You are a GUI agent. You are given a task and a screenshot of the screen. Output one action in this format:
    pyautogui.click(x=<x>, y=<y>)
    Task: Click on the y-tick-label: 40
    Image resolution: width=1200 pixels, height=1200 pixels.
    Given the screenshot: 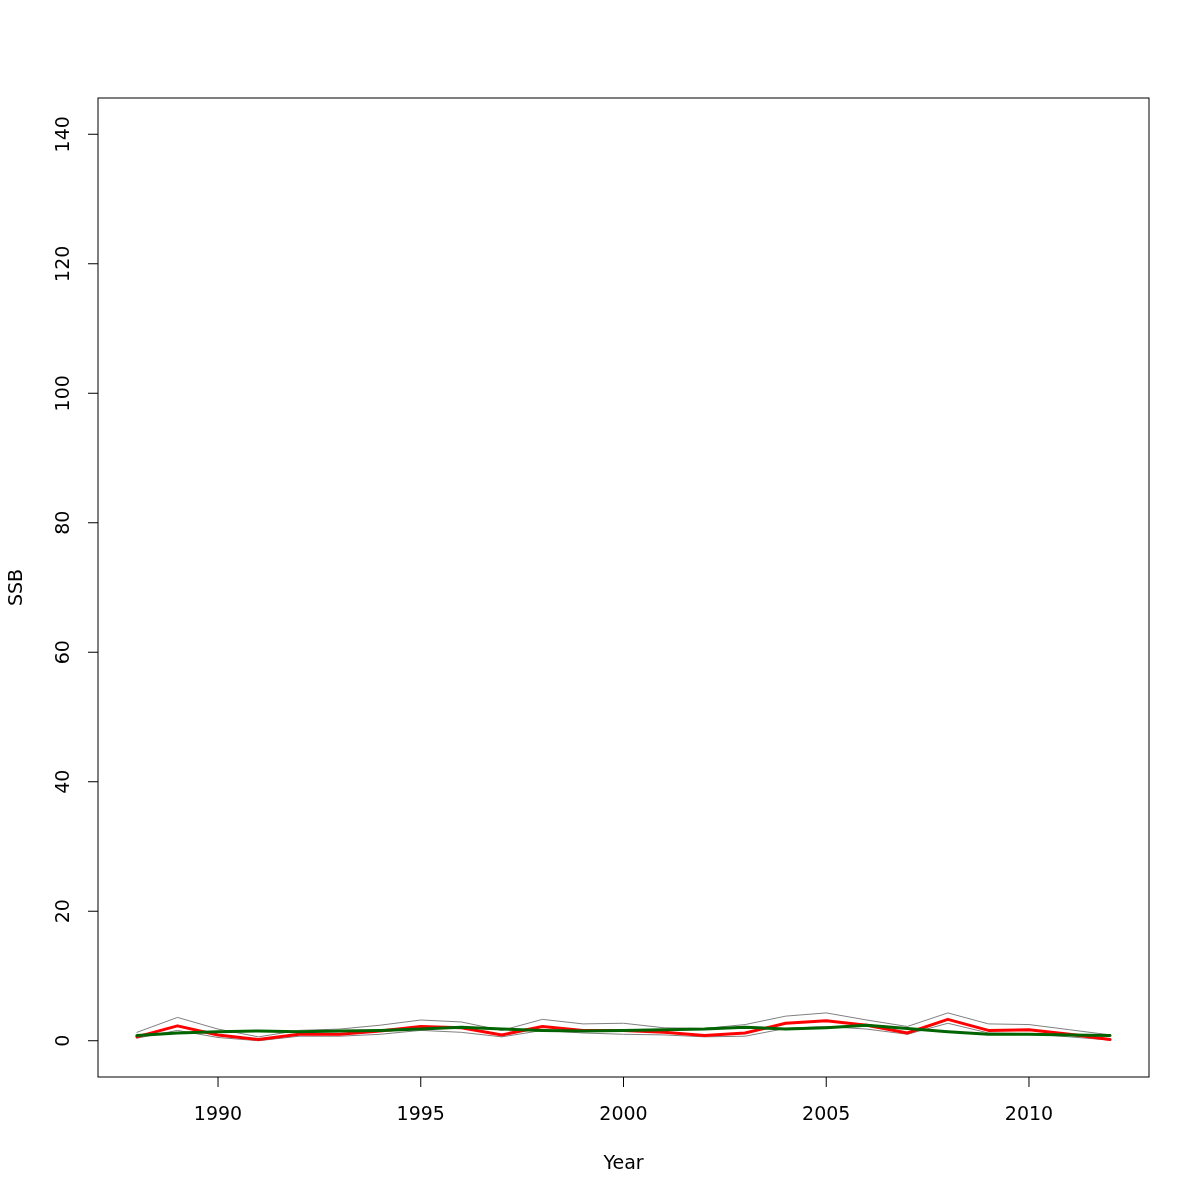 What is the action you would take?
    pyautogui.click(x=62, y=781)
    